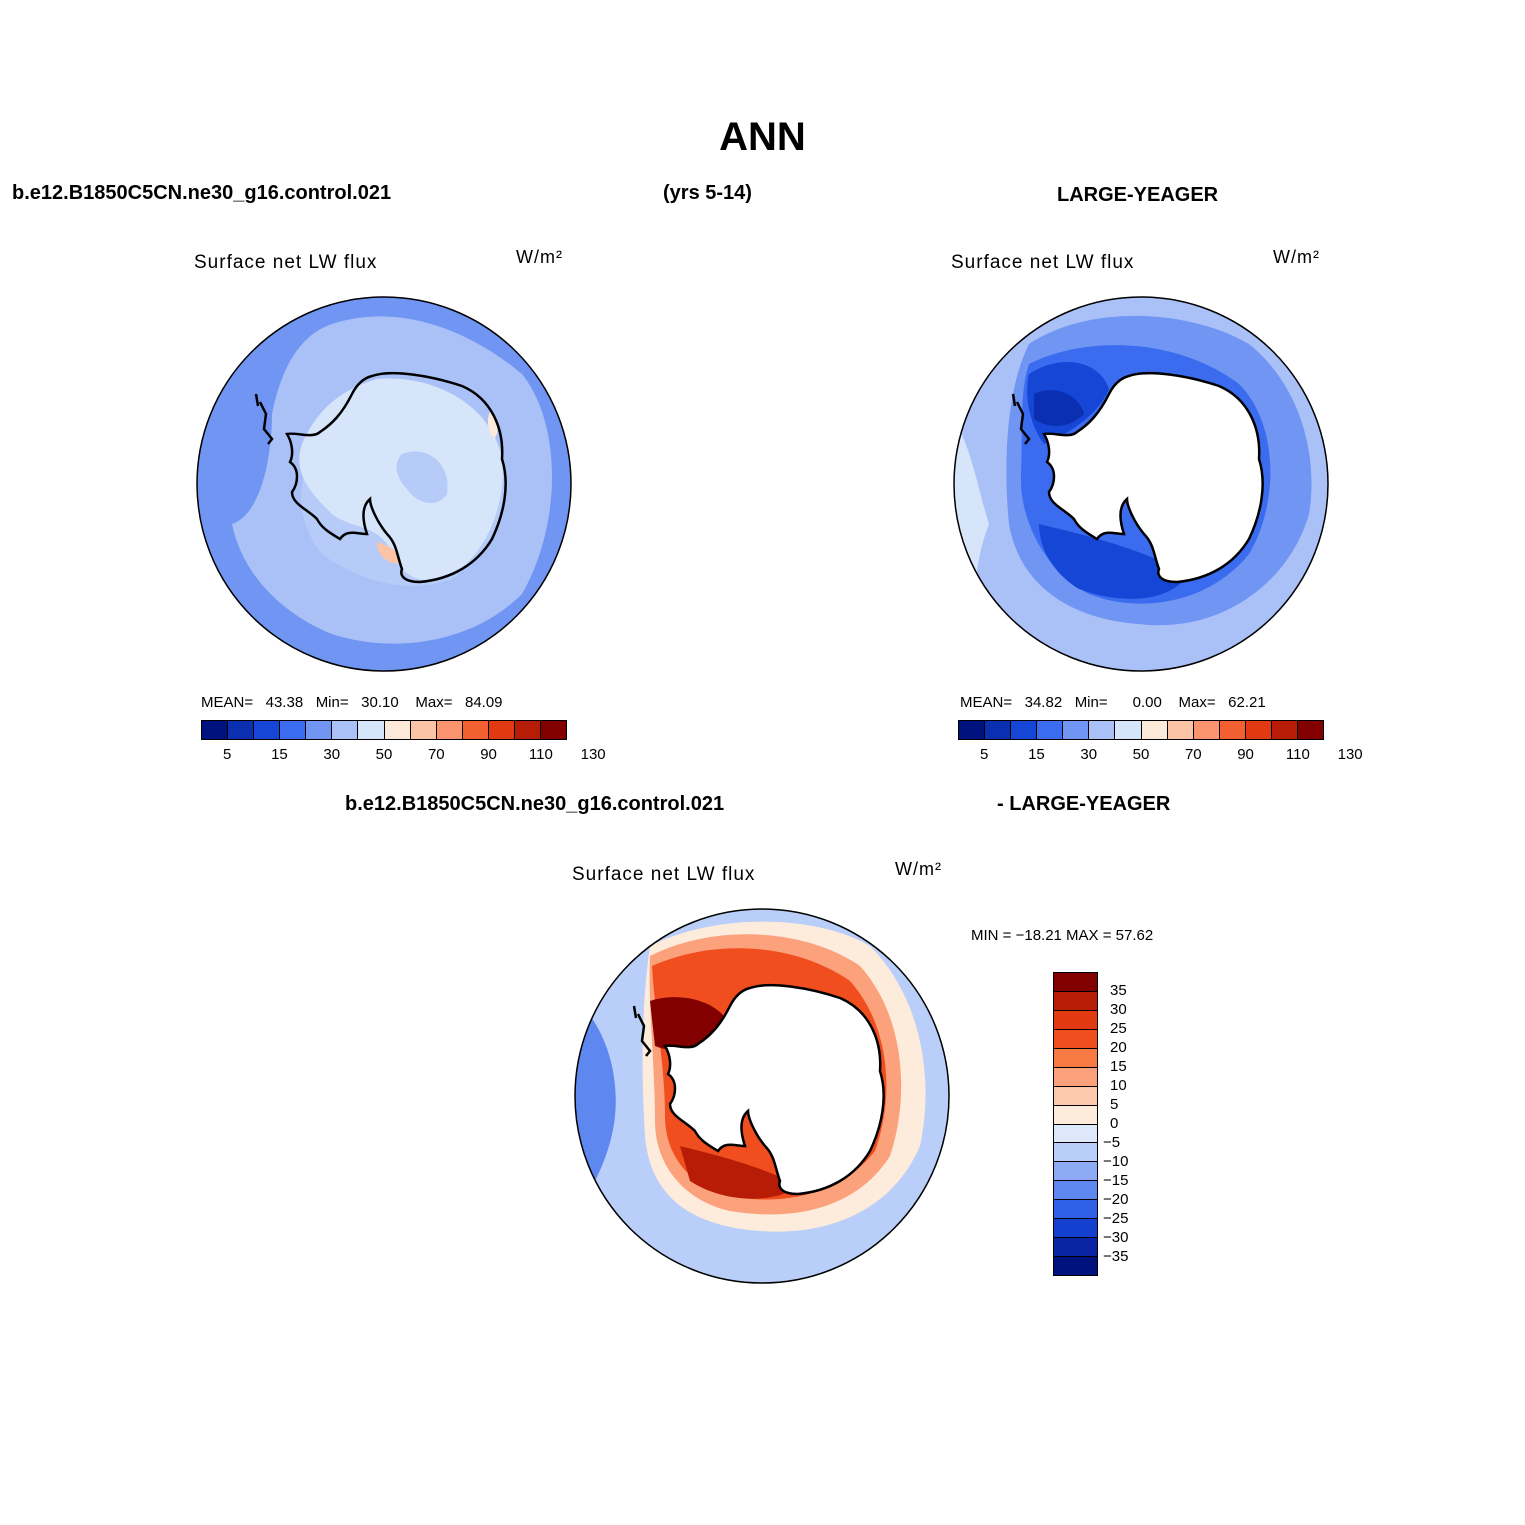 This screenshot has height=1525, width=1525. Describe the element at coordinates (1247, 702) in the screenshot. I see `panel2-max-value: 62.21` at that location.